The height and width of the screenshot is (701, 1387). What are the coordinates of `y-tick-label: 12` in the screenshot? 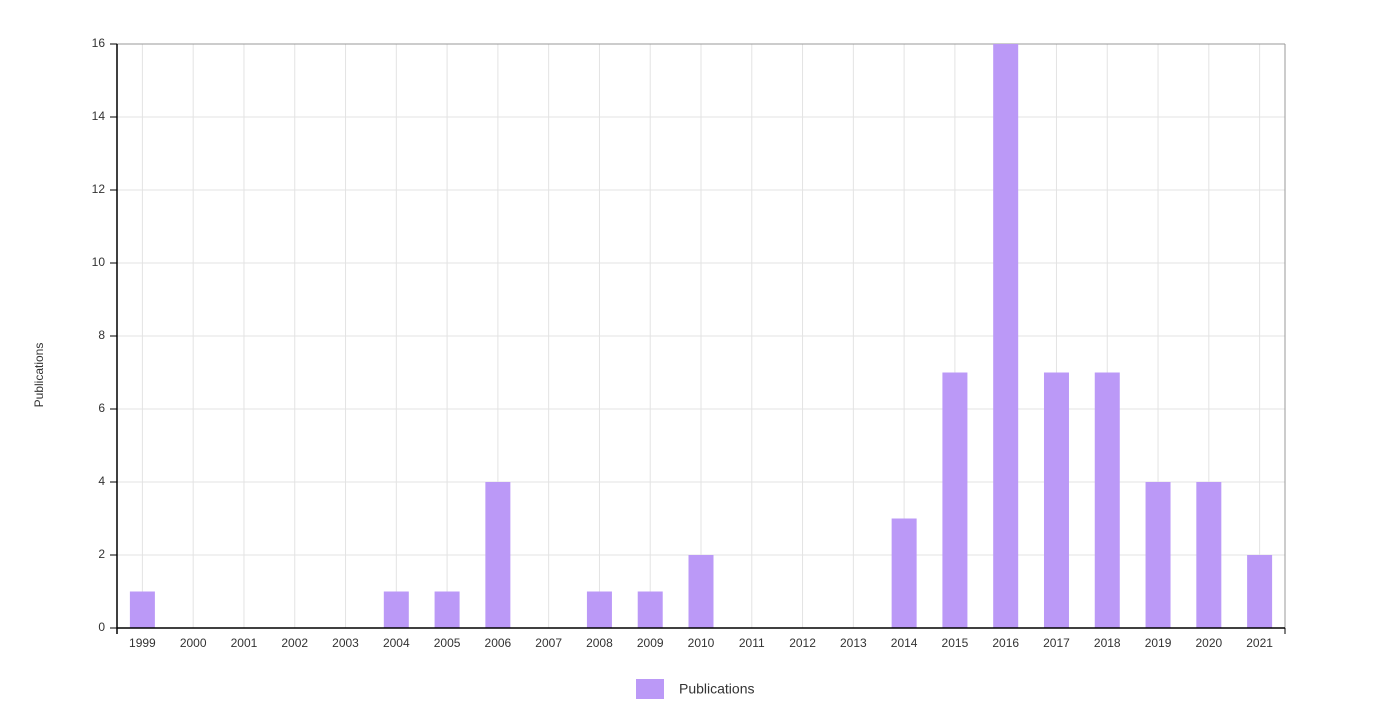 It's located at (99, 189).